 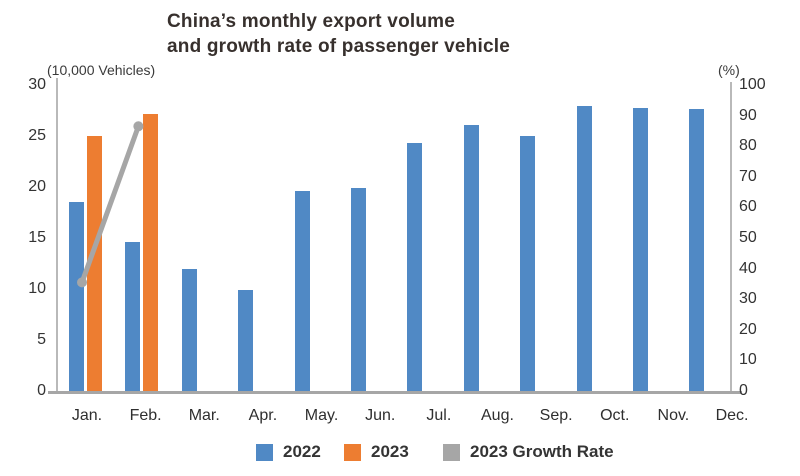 I want to click on x-label-apr: Apr., so click(x=263, y=415).